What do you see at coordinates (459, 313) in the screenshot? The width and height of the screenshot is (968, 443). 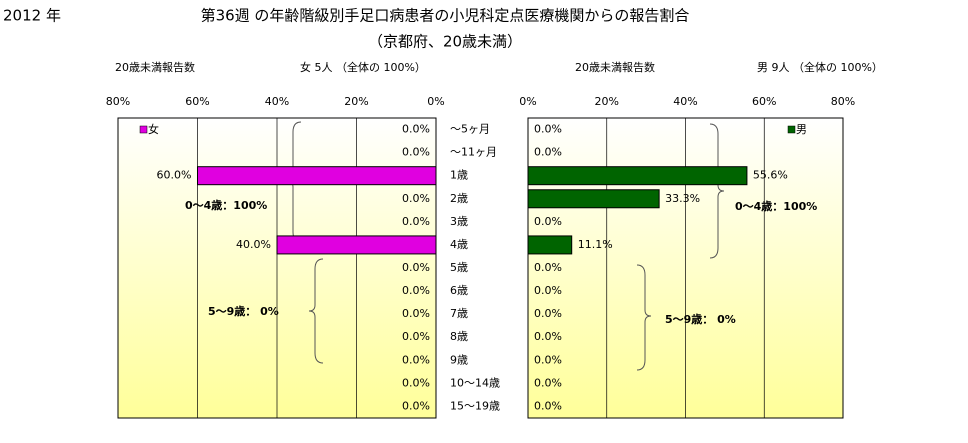 I see `category-label: 7歳` at bounding box center [459, 313].